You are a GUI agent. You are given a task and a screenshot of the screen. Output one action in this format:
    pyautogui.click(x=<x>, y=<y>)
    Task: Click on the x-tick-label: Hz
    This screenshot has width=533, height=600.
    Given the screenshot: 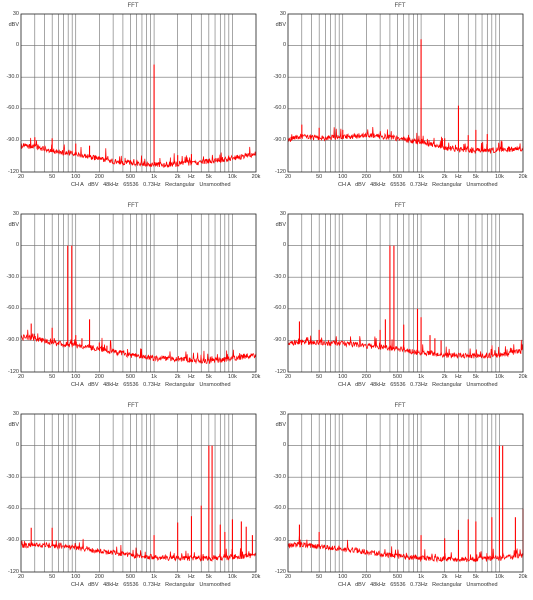 What is the action you would take?
    pyautogui.click(x=191, y=377)
    